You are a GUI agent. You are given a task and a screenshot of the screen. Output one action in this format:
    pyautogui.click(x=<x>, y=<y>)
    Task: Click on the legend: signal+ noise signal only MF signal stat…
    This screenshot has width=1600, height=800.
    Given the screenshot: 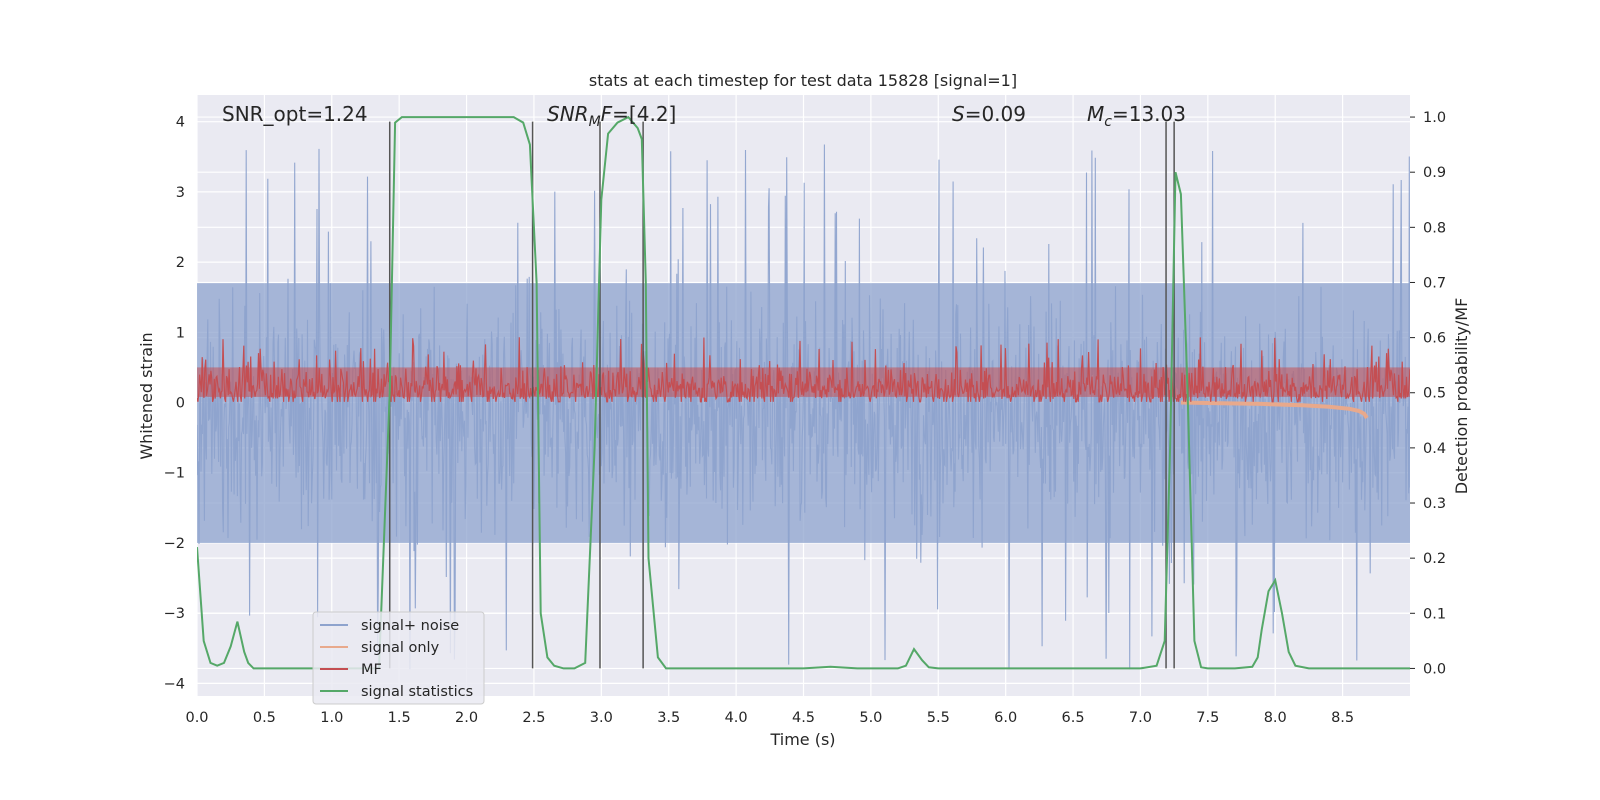 What is the action you would take?
    pyautogui.click(x=398, y=658)
    